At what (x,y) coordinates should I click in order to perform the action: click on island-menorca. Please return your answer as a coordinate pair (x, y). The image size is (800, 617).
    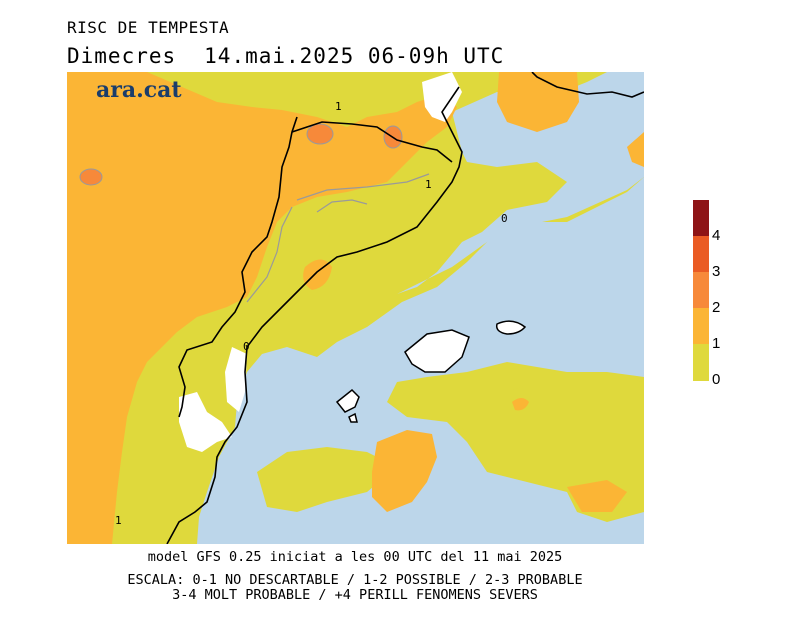
    Looking at the image, I should click on (511, 327).